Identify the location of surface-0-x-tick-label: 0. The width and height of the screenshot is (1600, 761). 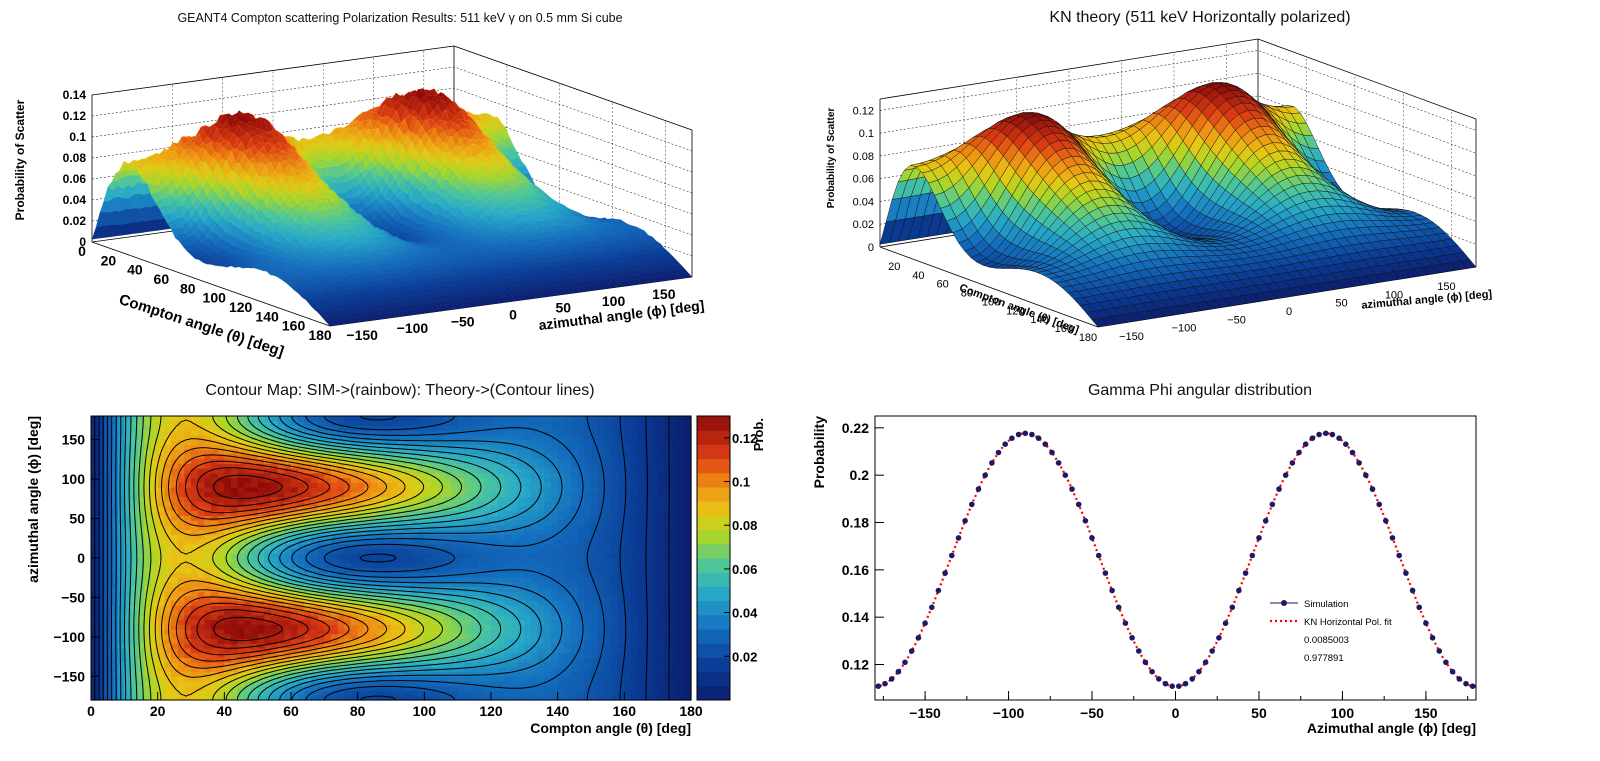
(82, 251).